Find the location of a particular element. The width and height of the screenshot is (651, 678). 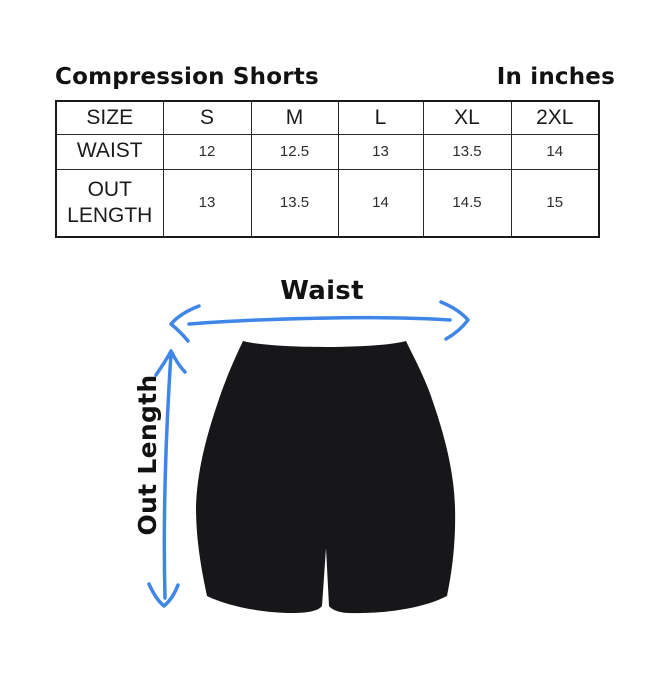

waist-value-xl: 13.5 is located at coordinates (467, 151).